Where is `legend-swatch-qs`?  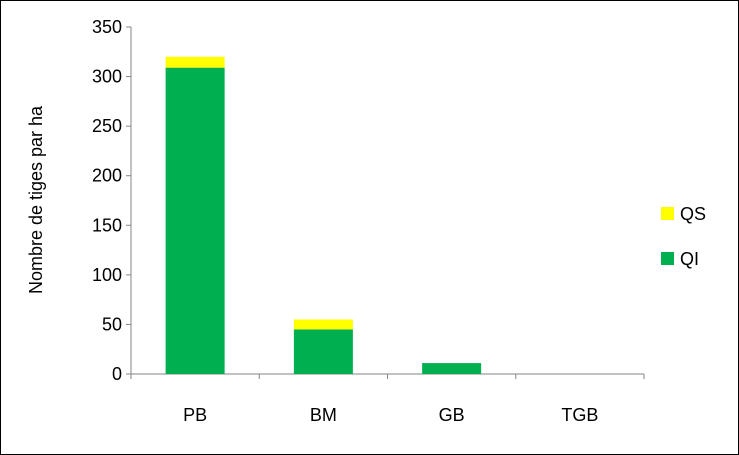 legend-swatch-qs is located at coordinates (667, 213).